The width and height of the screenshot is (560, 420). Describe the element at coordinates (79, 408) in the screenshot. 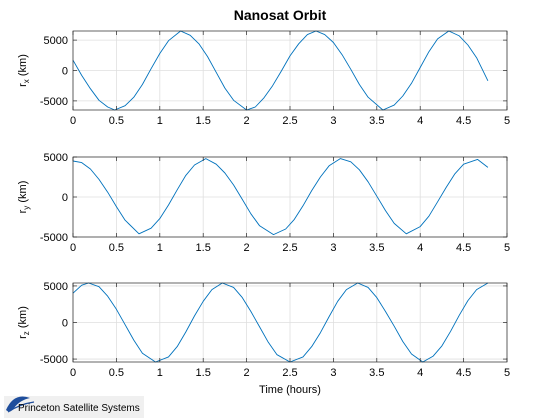

I see `company-name: Princeton Satellite Systems` at that location.